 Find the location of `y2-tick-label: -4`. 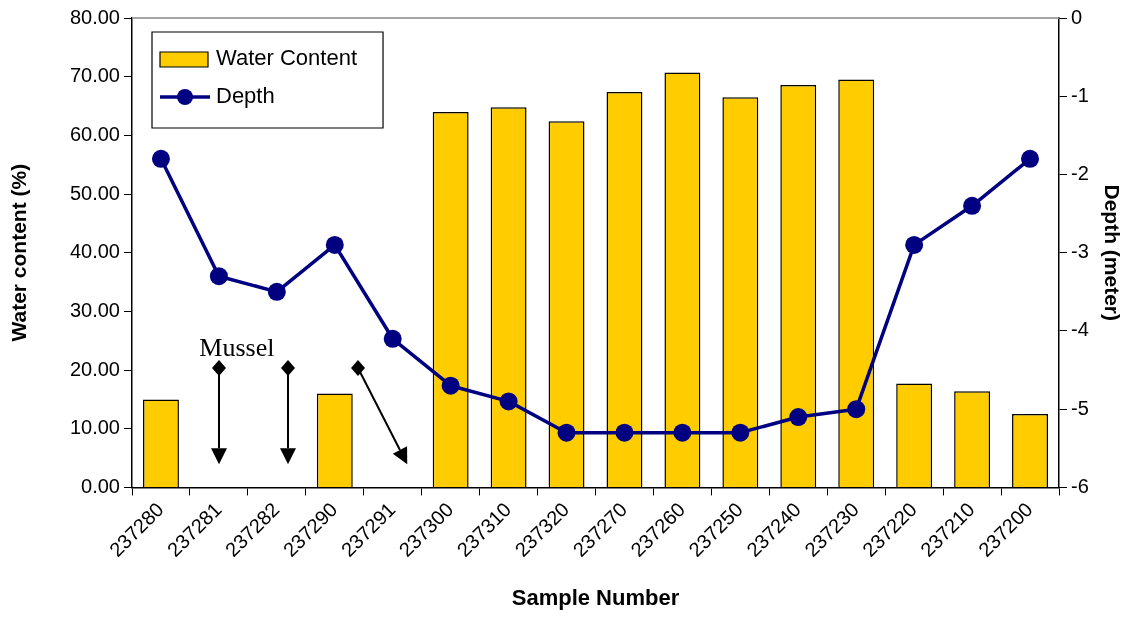

y2-tick-label: -4 is located at coordinates (1080, 329).